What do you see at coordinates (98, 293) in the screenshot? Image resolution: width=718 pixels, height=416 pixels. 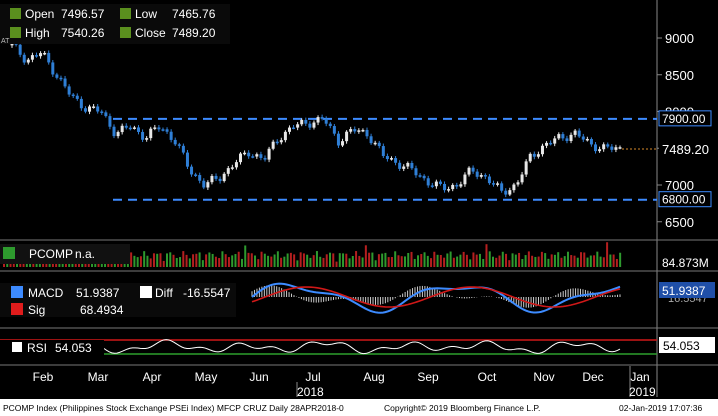 I see `macd-value: 51.9387` at bounding box center [98, 293].